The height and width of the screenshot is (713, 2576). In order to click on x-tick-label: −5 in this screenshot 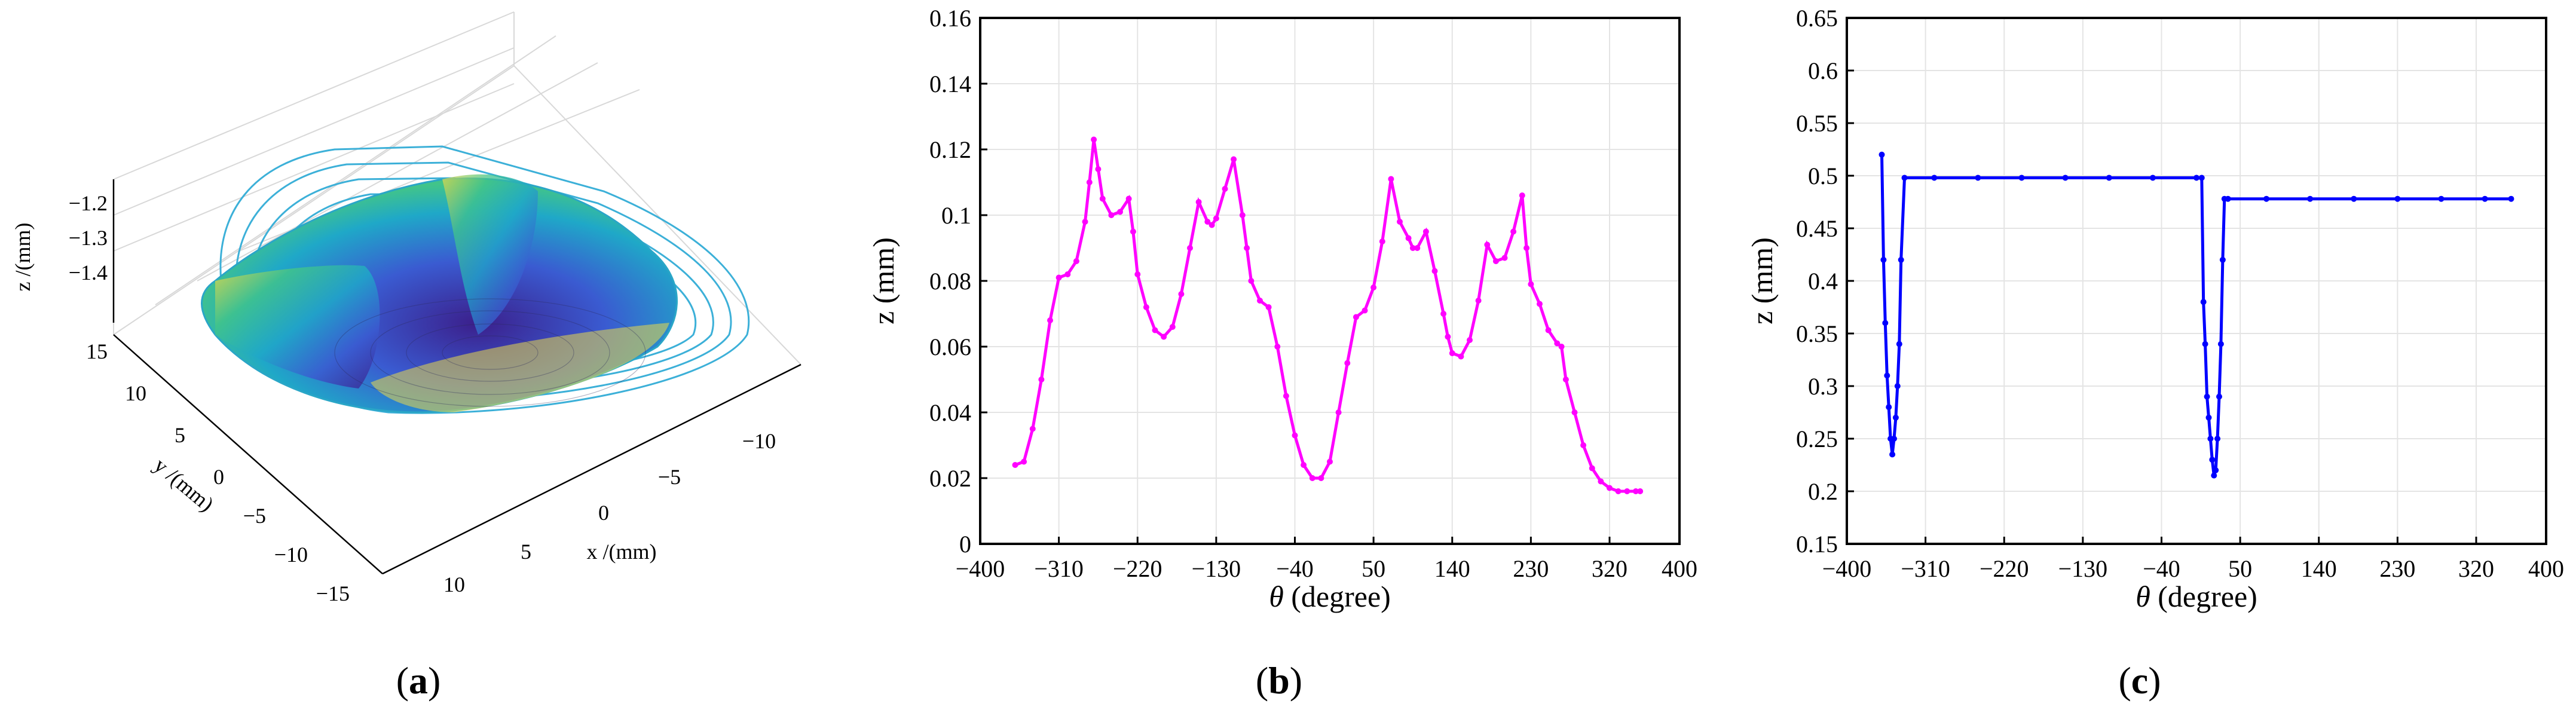, I will do `click(669, 477)`.